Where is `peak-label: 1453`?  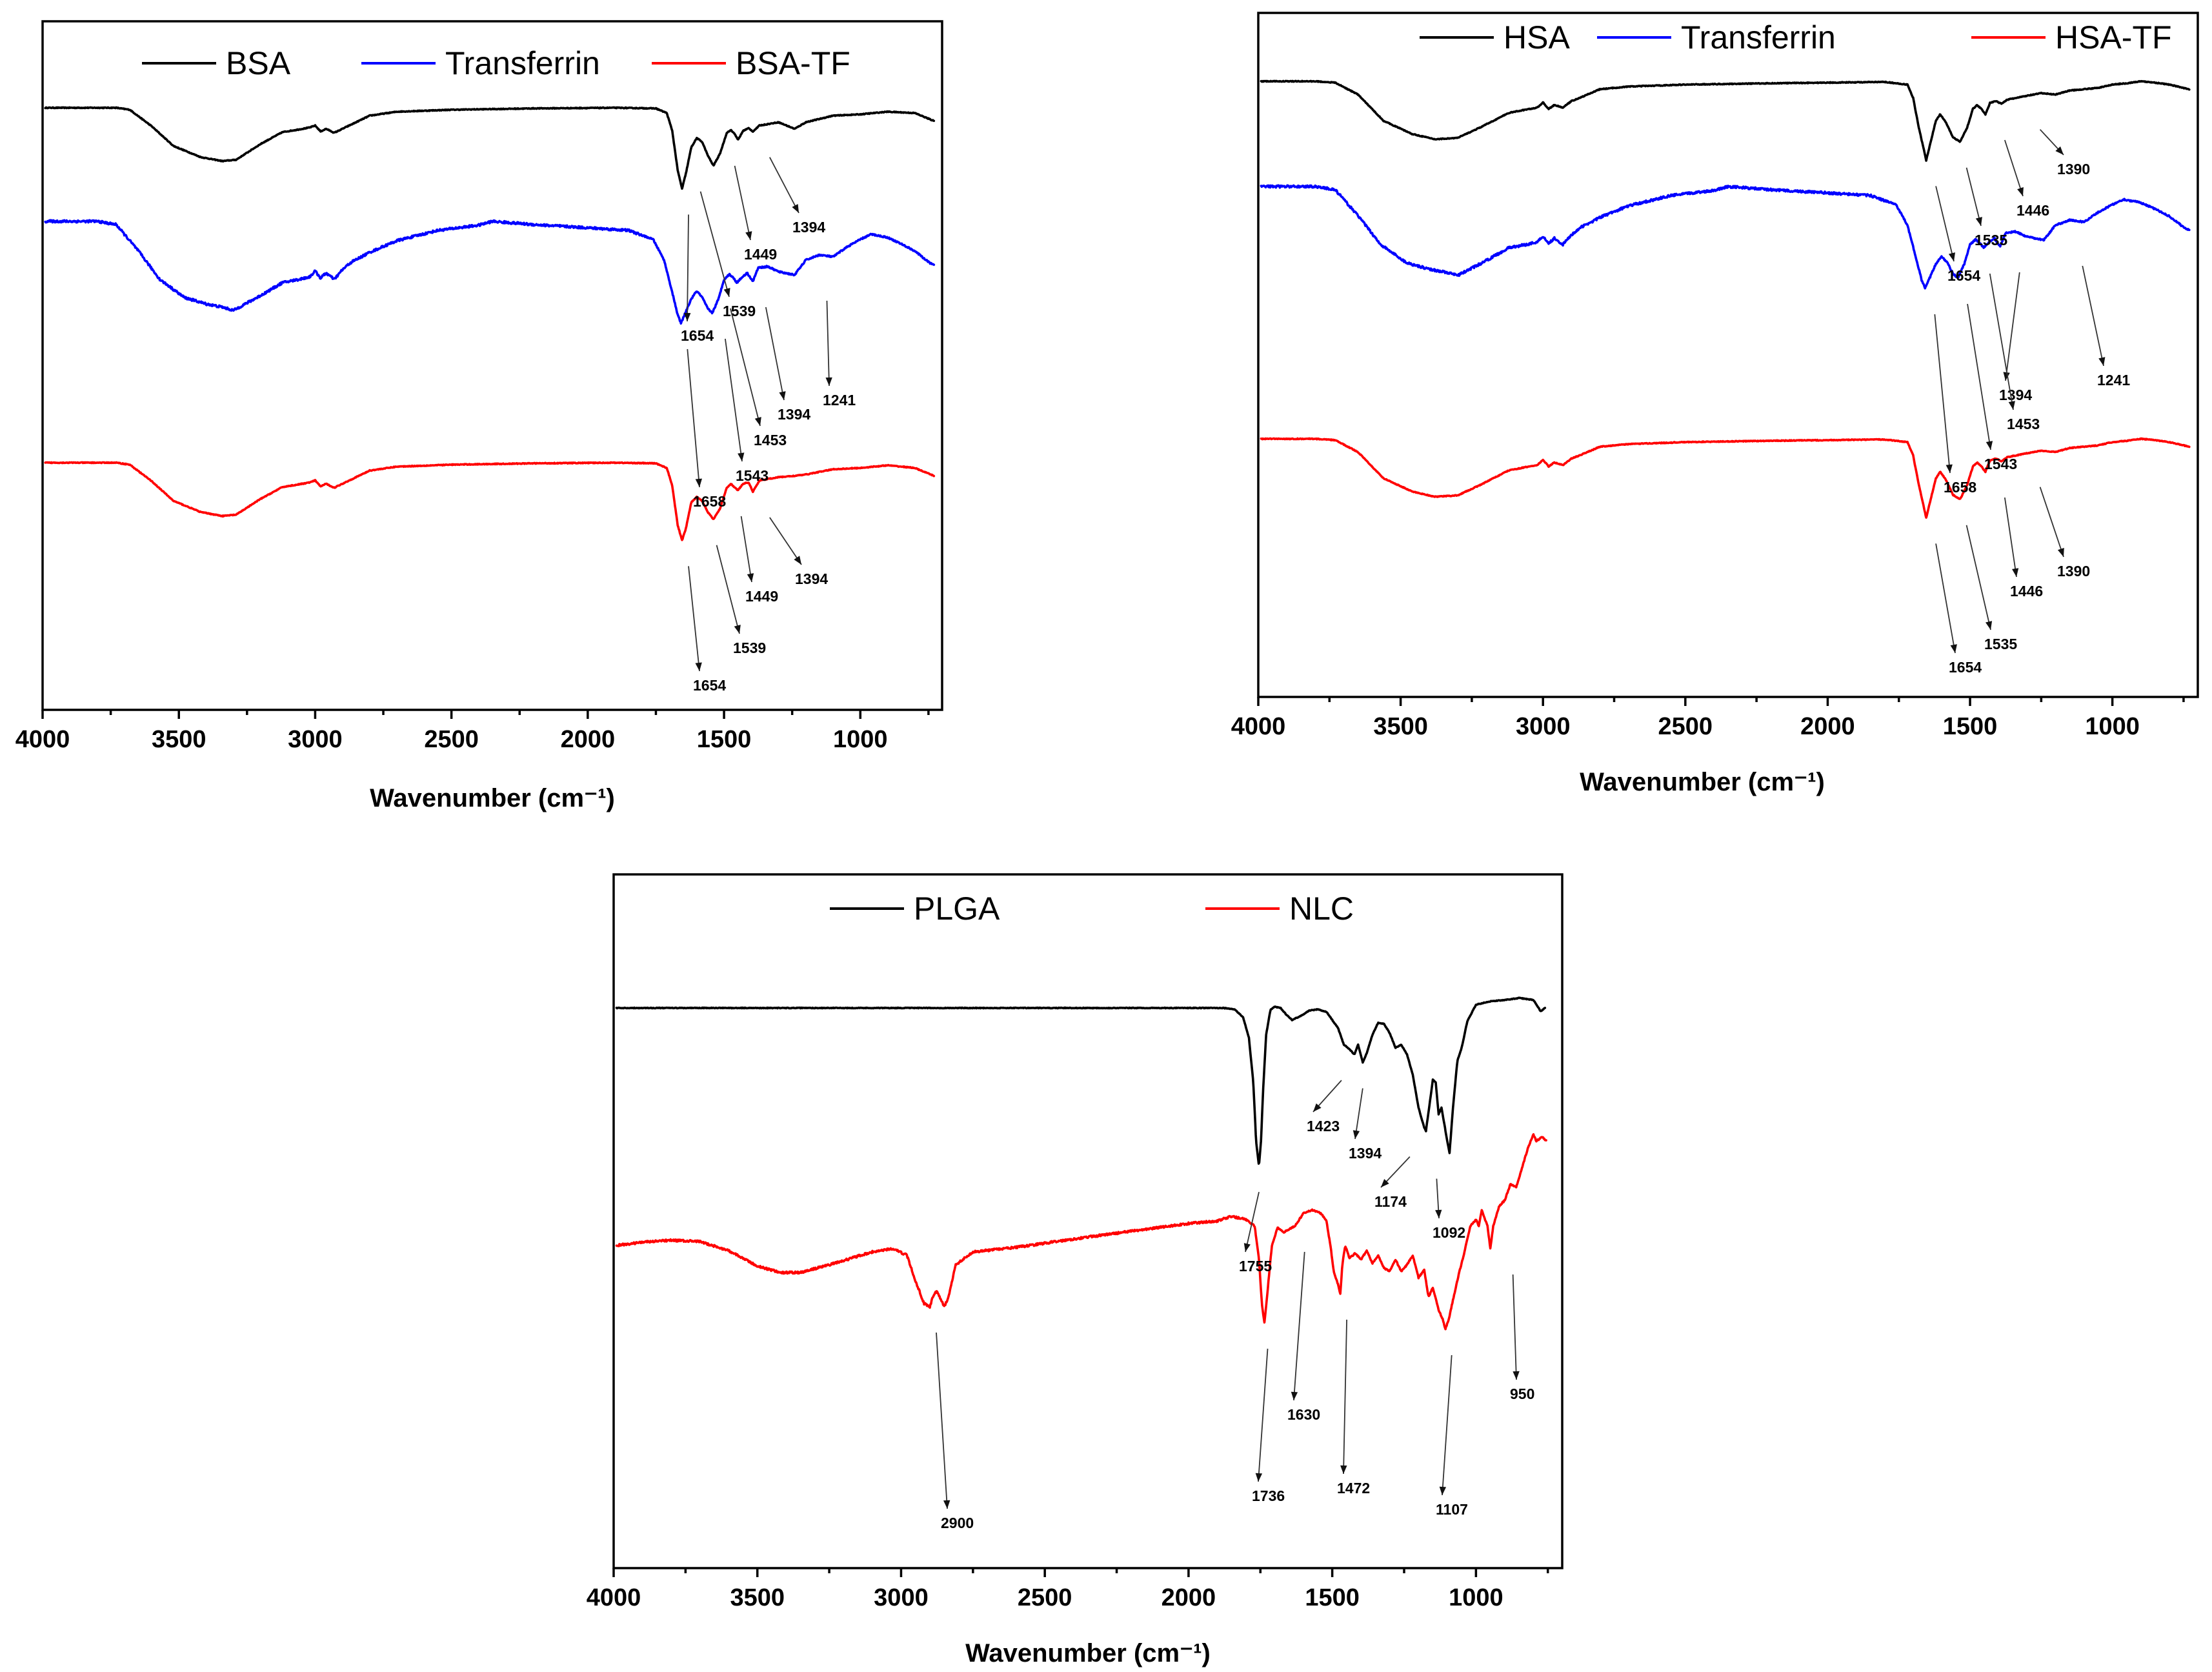
peak-label: 1453 is located at coordinates (2023, 424).